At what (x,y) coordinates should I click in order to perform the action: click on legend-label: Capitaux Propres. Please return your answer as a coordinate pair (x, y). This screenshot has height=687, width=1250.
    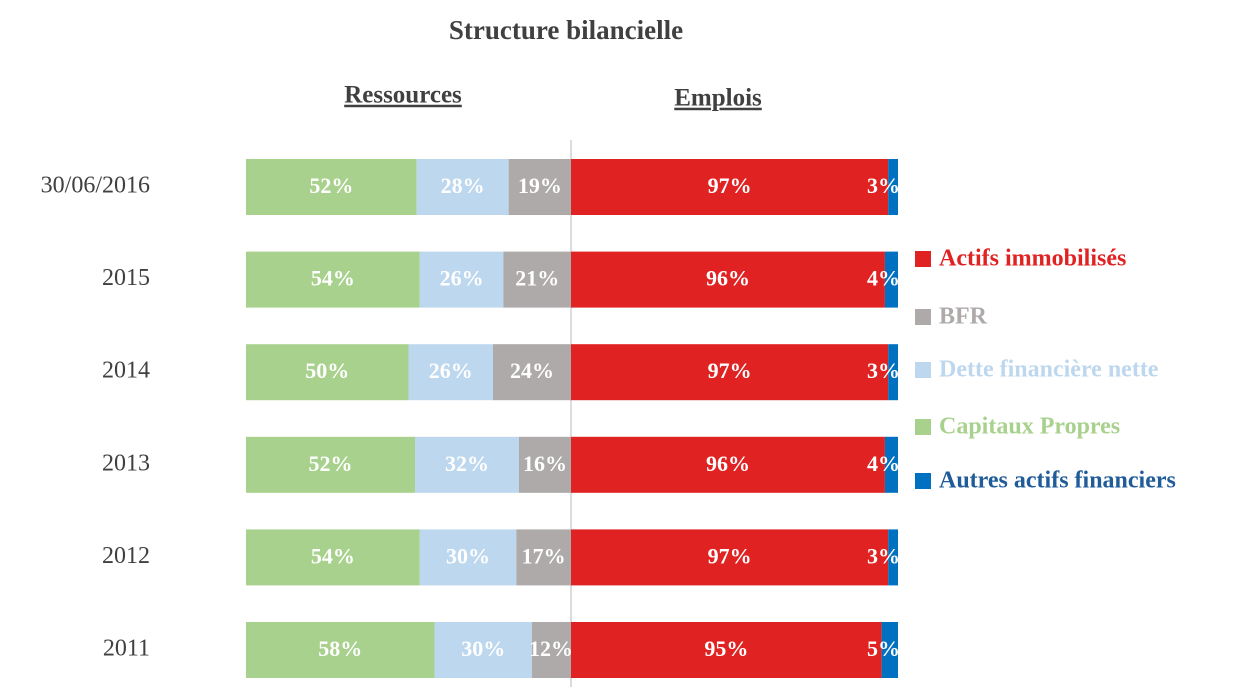
    Looking at the image, I should click on (1029, 427).